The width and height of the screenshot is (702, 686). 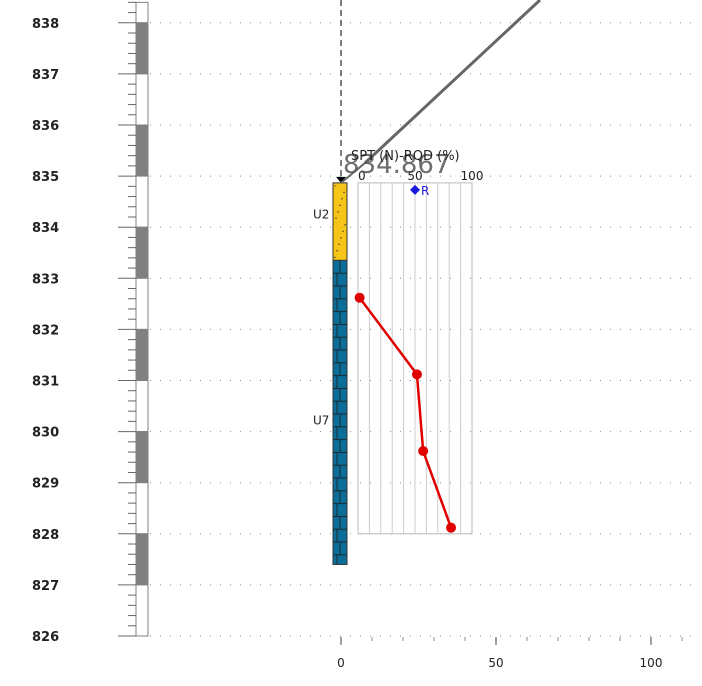 What do you see at coordinates (45, 637) in the screenshot?
I see `y-tick-label: 826` at bounding box center [45, 637].